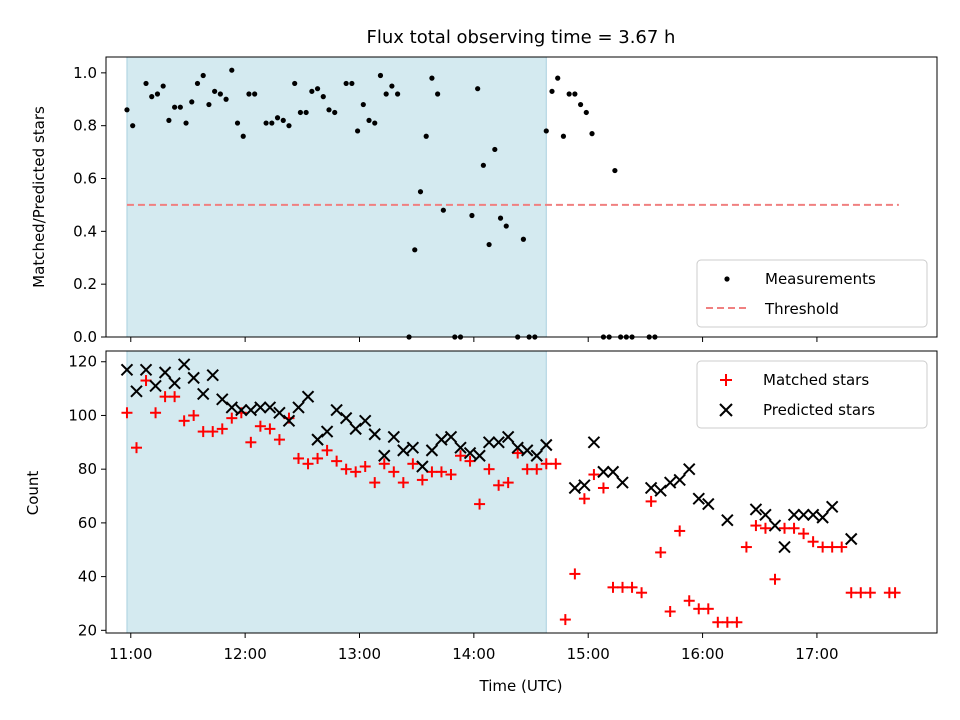  Describe the element at coordinates (726, 380) in the screenshot. I see `legend-matched-marker` at that location.